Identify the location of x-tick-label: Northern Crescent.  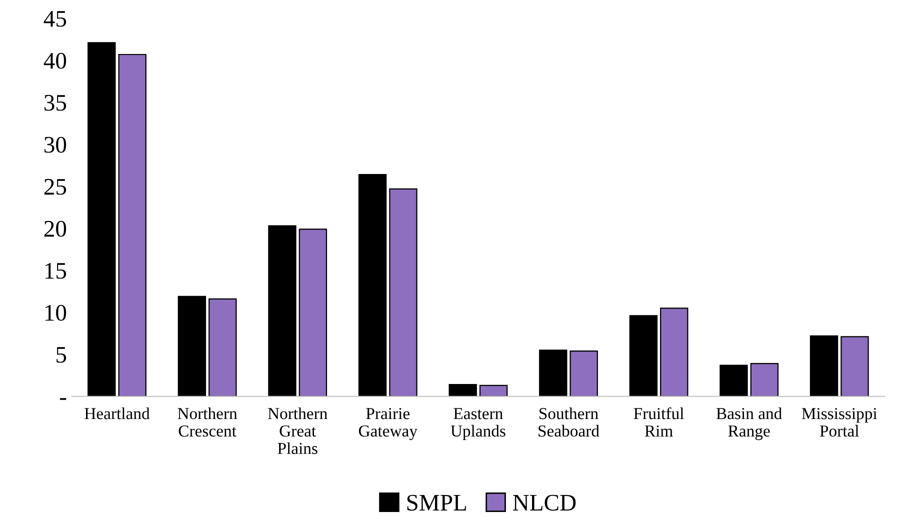
(208, 422).